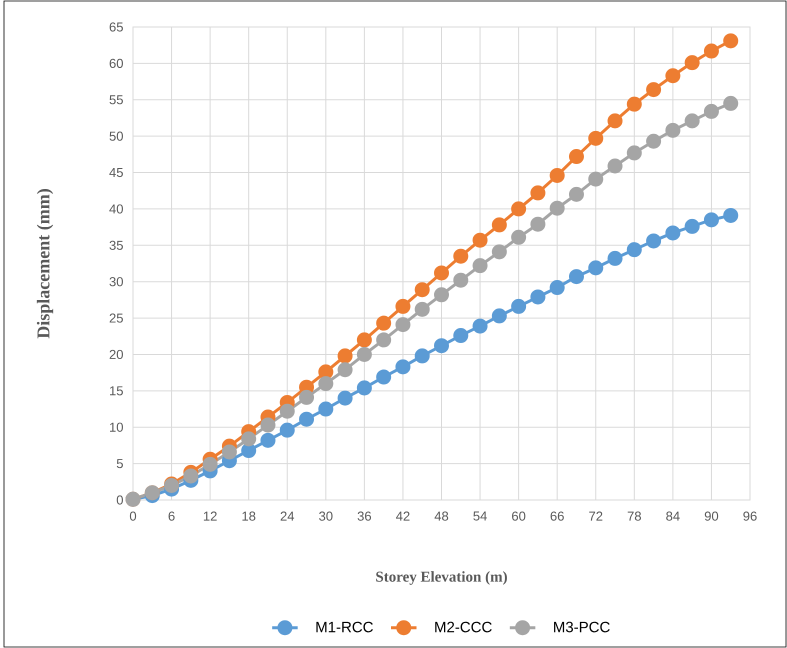 The width and height of the screenshot is (787, 648). What do you see at coordinates (463, 627) in the screenshot?
I see `legend-label: M2-CCC` at bounding box center [463, 627].